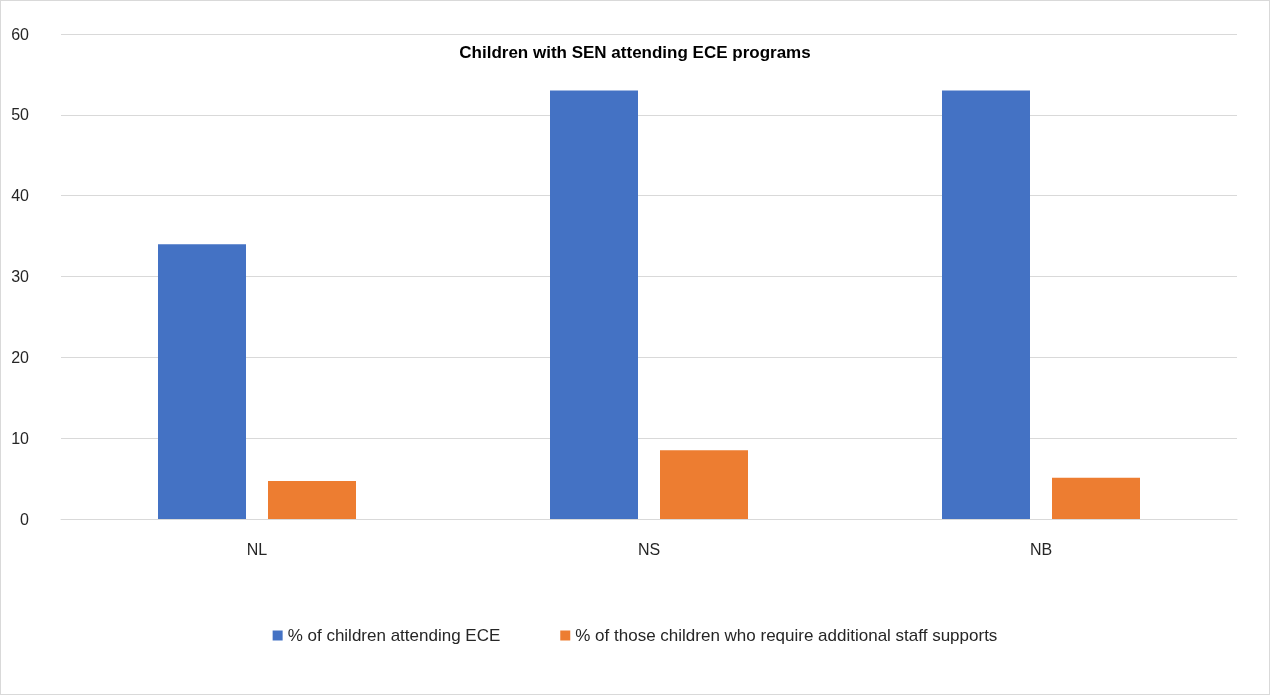 The image size is (1270, 695). I want to click on x-tick-label: NB, so click(1041, 549).